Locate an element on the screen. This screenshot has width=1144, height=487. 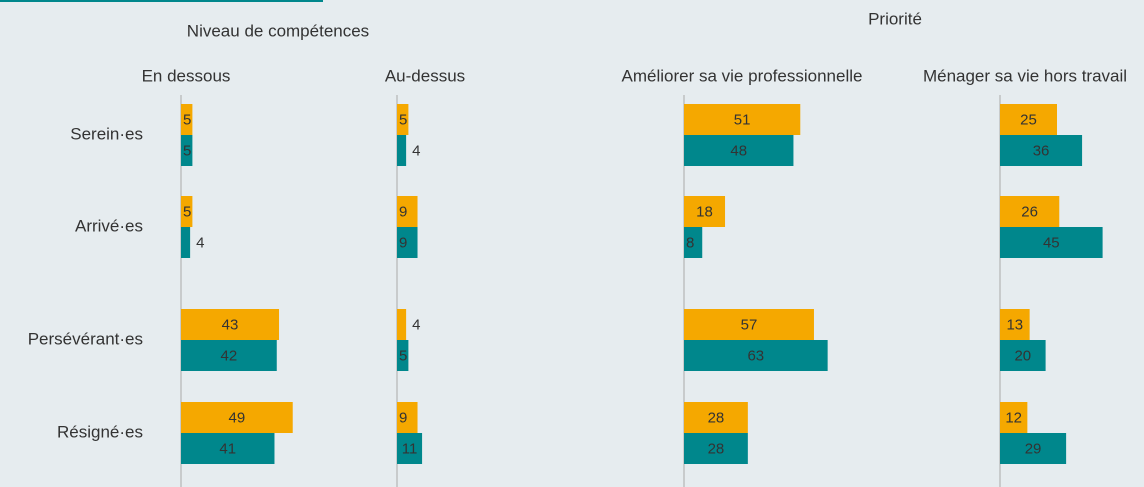
value-label: 48 is located at coordinates (738, 150).